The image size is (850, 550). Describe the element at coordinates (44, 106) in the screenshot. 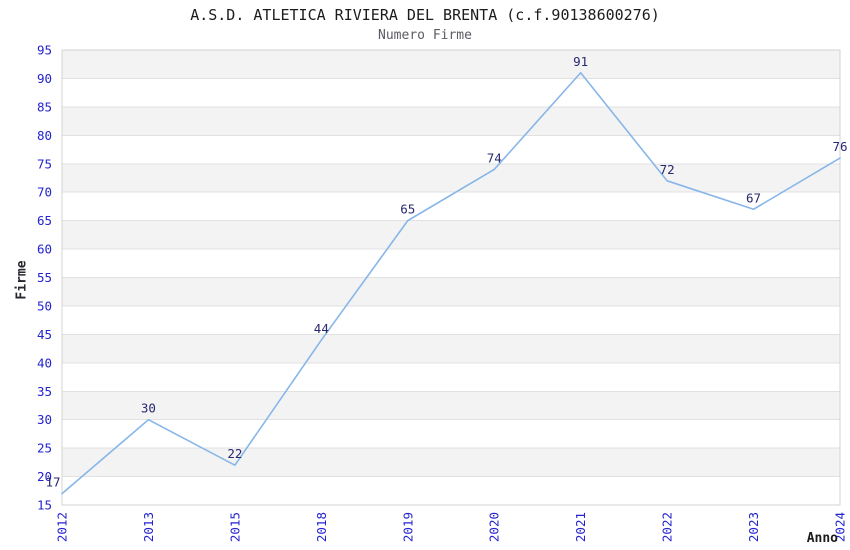

I see `y-tick-label: 85` at that location.